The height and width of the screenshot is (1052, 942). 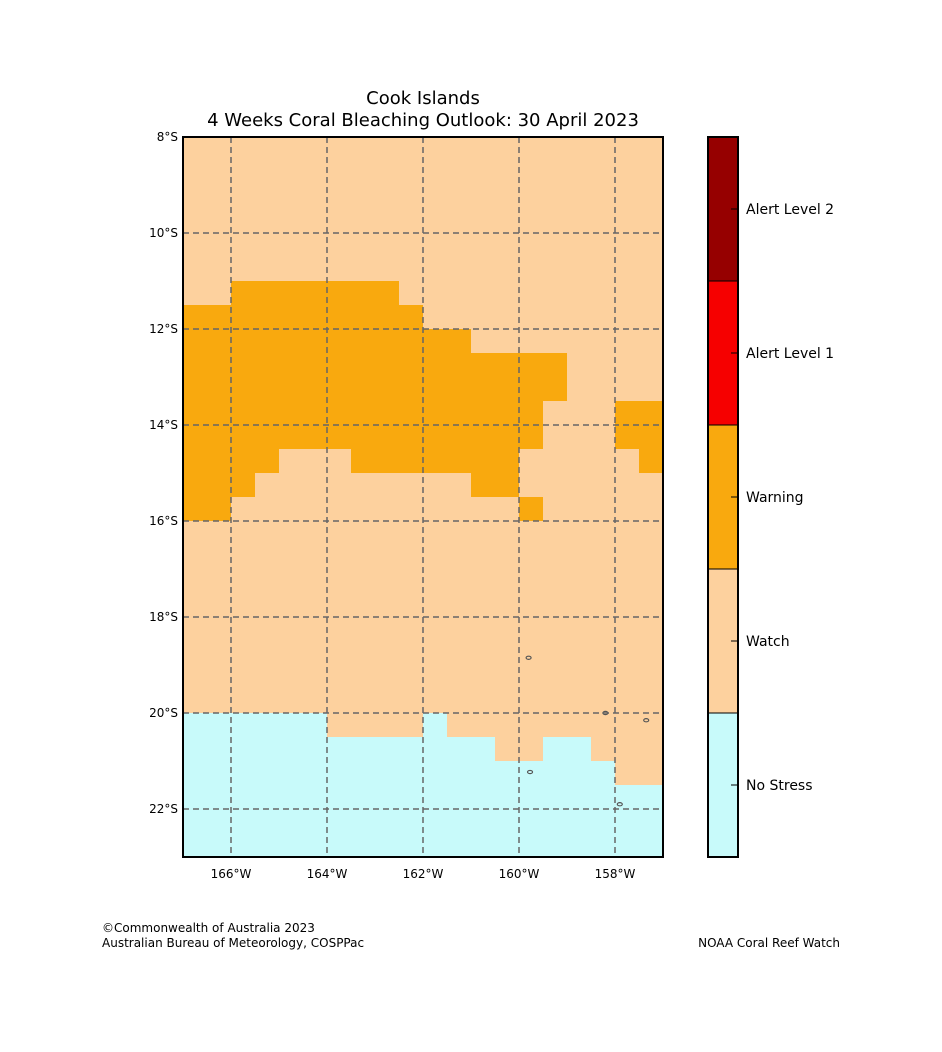 What do you see at coordinates (208, 928) in the screenshot?
I see `copyright-line: ©Commonwealth of Australia 2023` at bounding box center [208, 928].